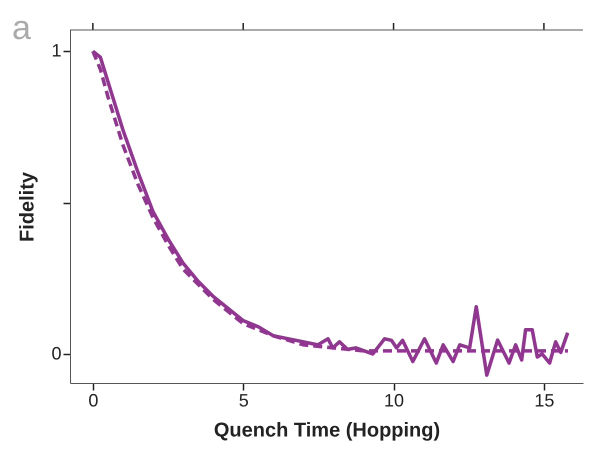  I want to click on x-tick-label: 5, so click(243, 400).